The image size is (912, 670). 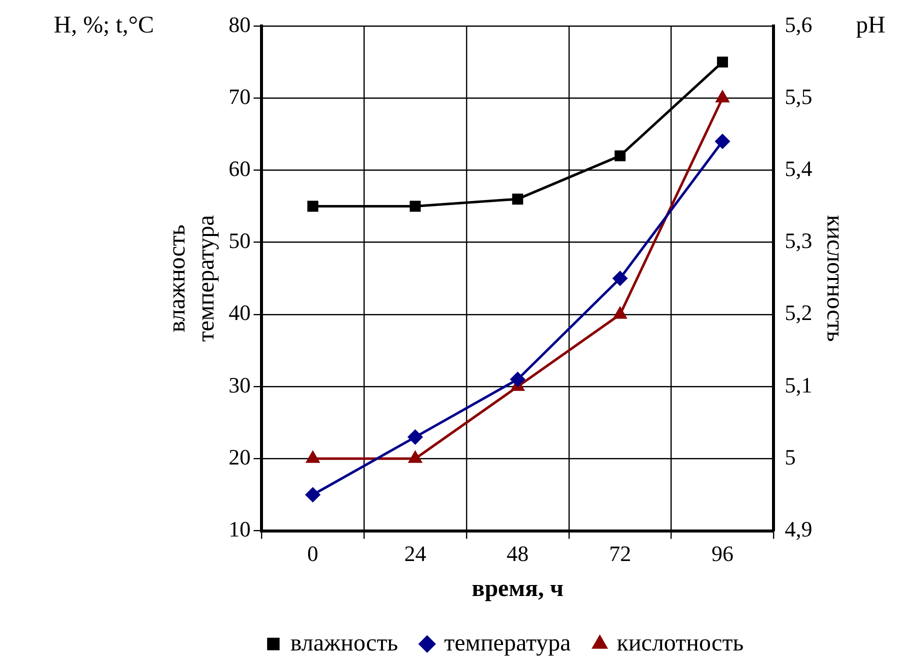 I want to click on y-axis-title: влажность температура, so click(x=192, y=278).